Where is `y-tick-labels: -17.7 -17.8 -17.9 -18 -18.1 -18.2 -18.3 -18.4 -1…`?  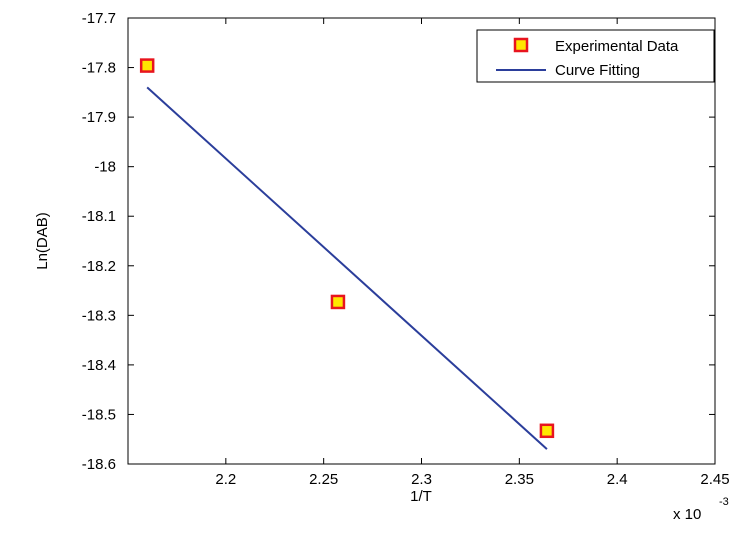 y-tick-labels: -17.7 -17.8 -17.9 -18 -18.1 -18.2 -18.3 -18.4 -1… is located at coordinates (99, 241).